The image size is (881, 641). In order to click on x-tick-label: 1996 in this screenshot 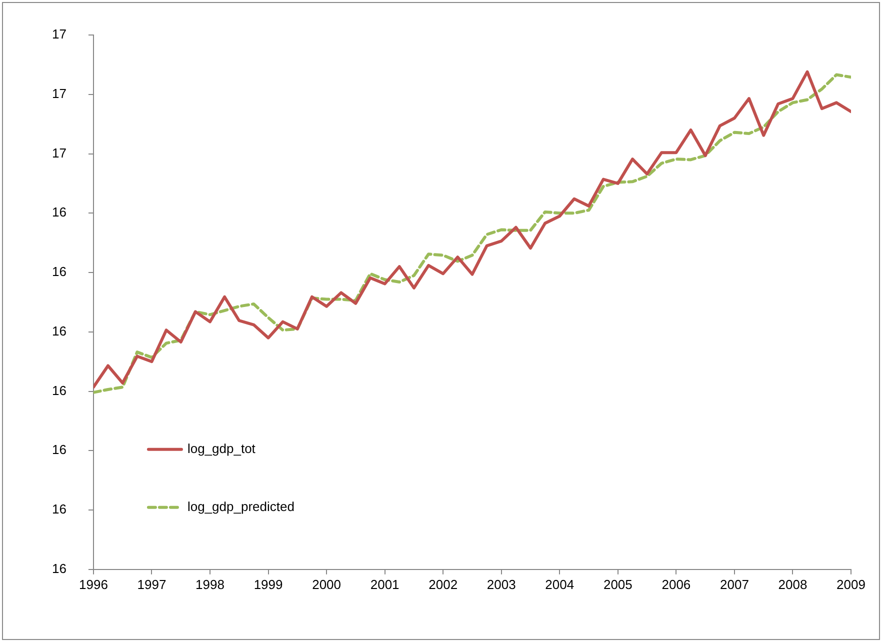, I will do `click(93, 584)`.